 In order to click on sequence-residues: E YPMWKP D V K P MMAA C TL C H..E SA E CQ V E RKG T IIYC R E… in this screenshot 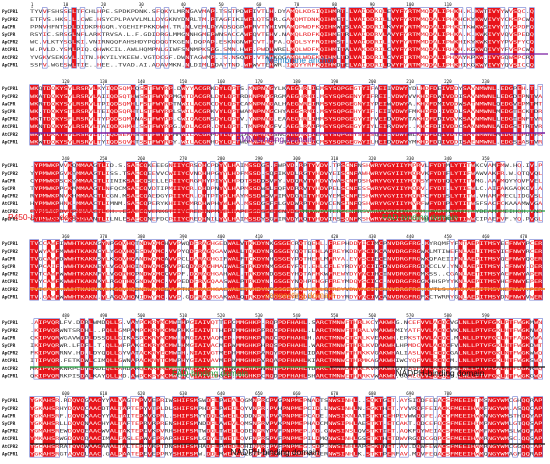, I will do `click(286, 212)`.